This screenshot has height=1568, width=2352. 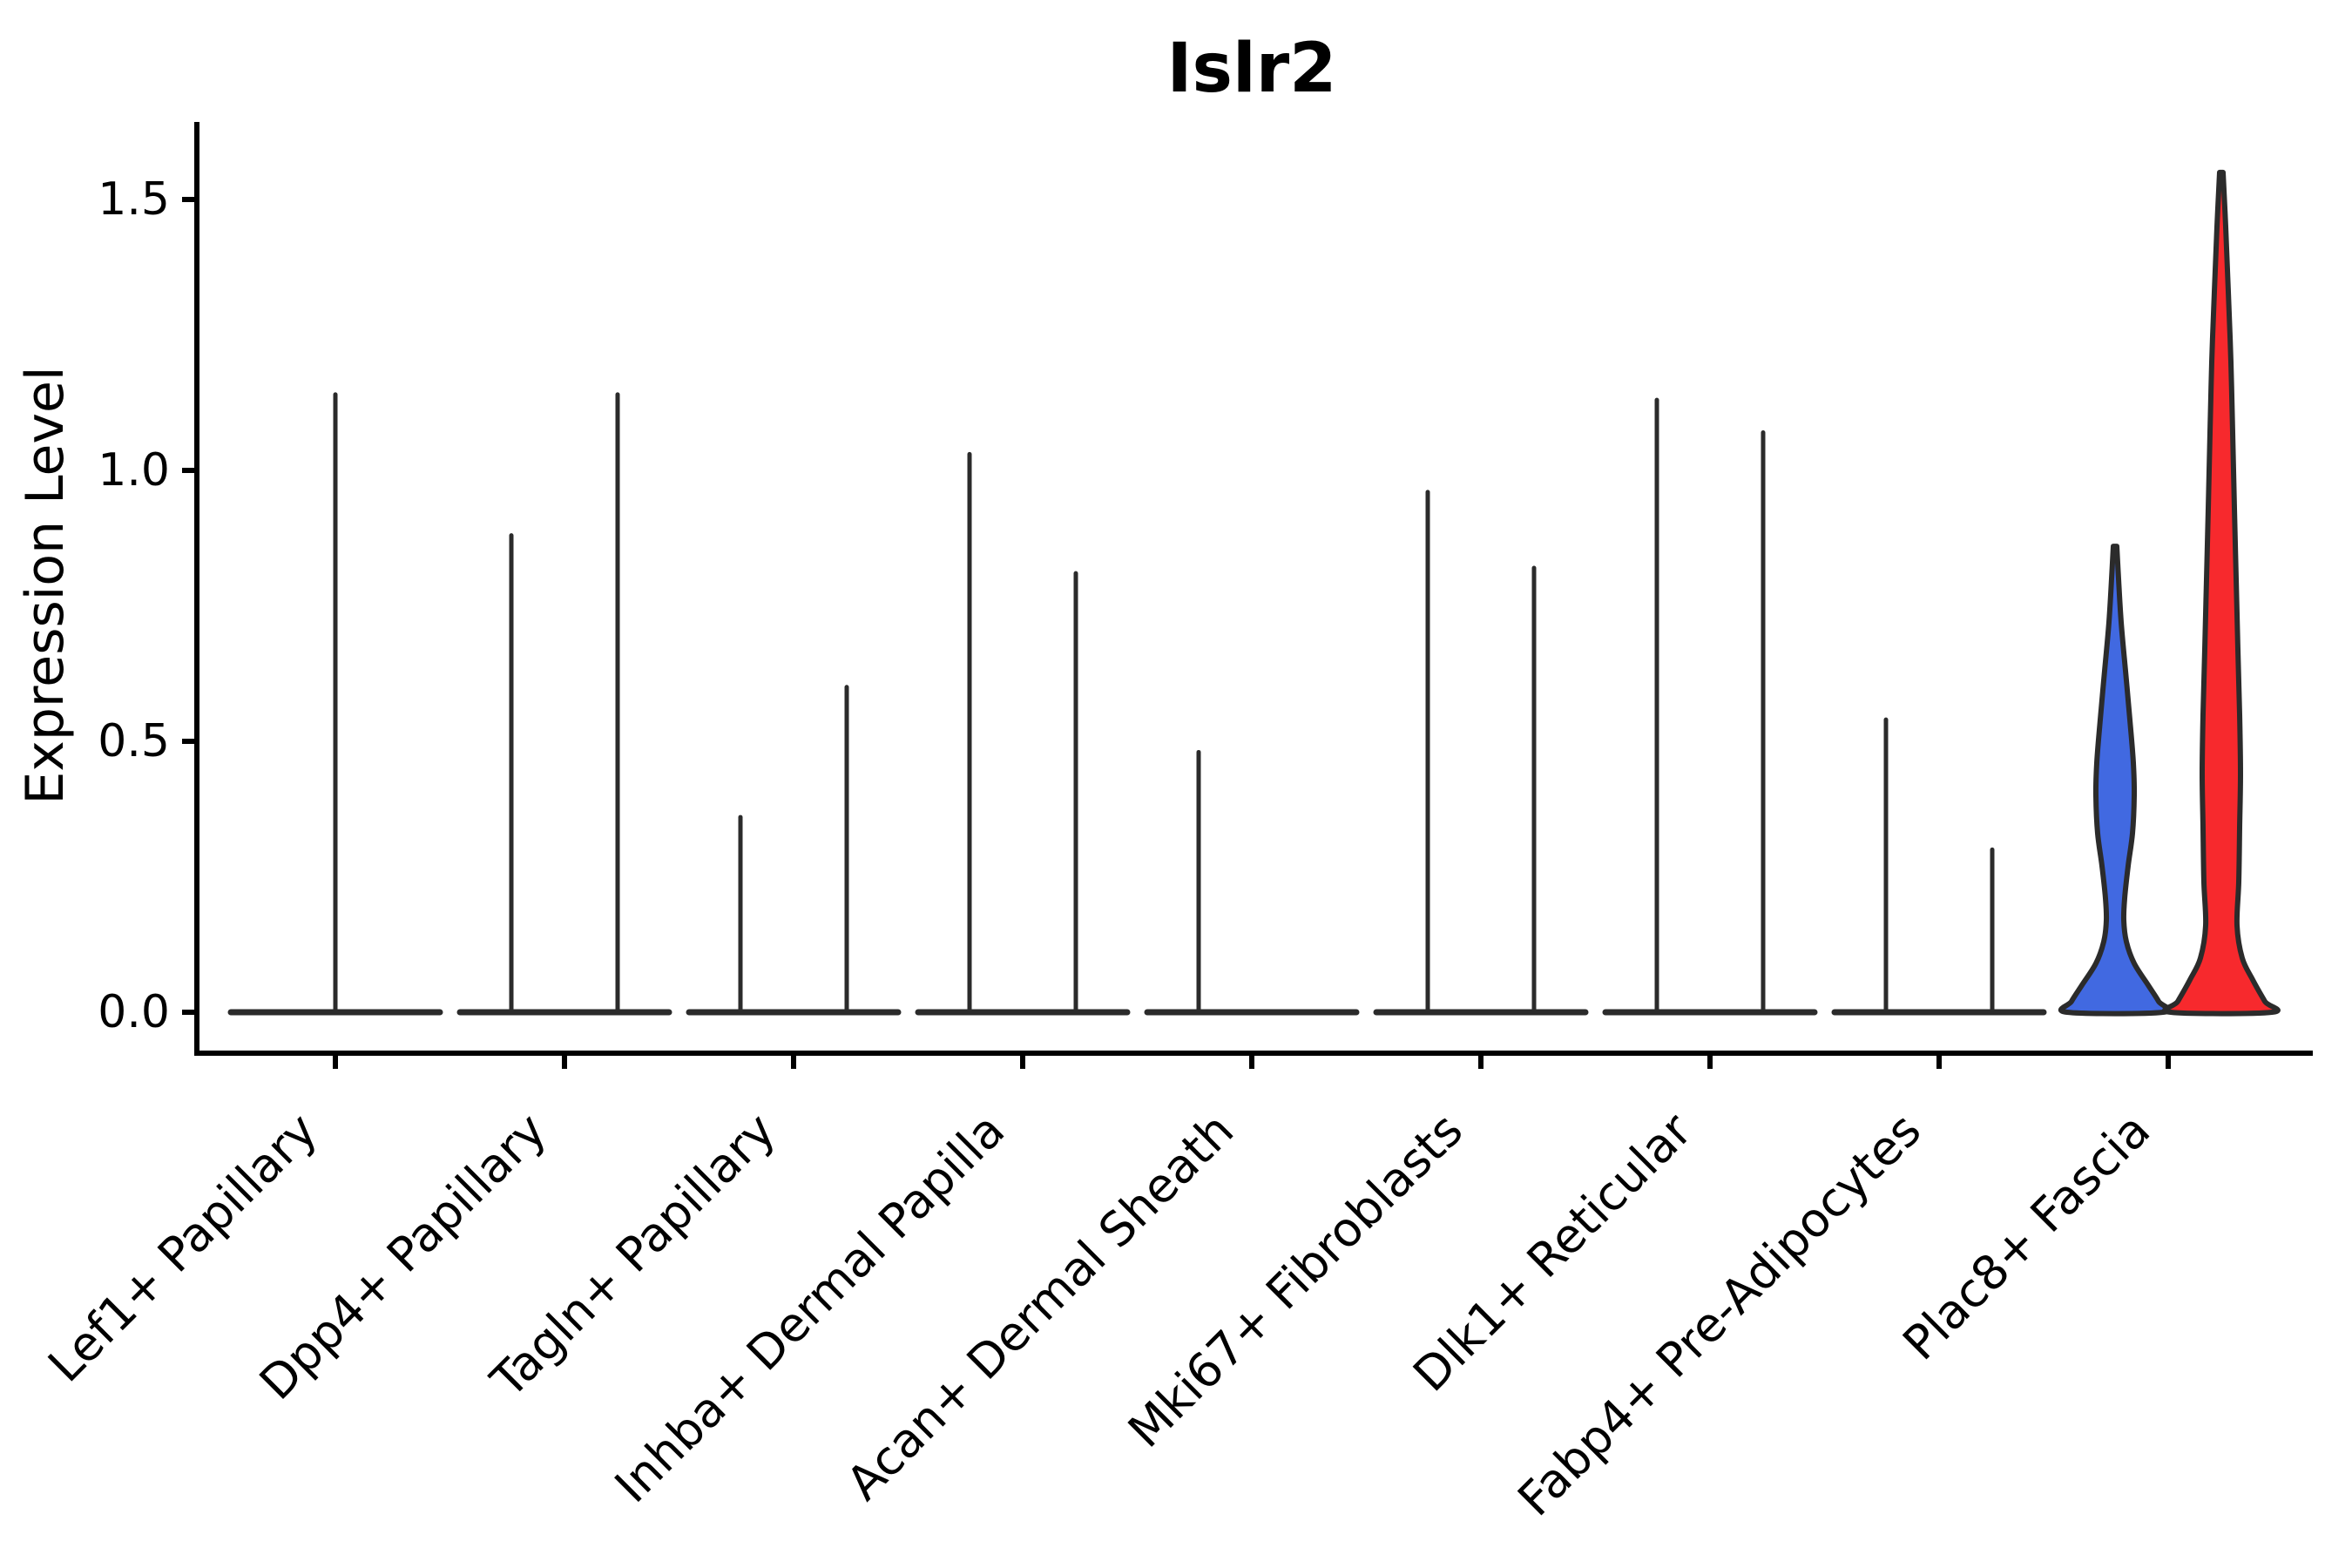 What do you see at coordinates (134, 741) in the screenshot?
I see `y-tick-label: 0.5` at bounding box center [134, 741].